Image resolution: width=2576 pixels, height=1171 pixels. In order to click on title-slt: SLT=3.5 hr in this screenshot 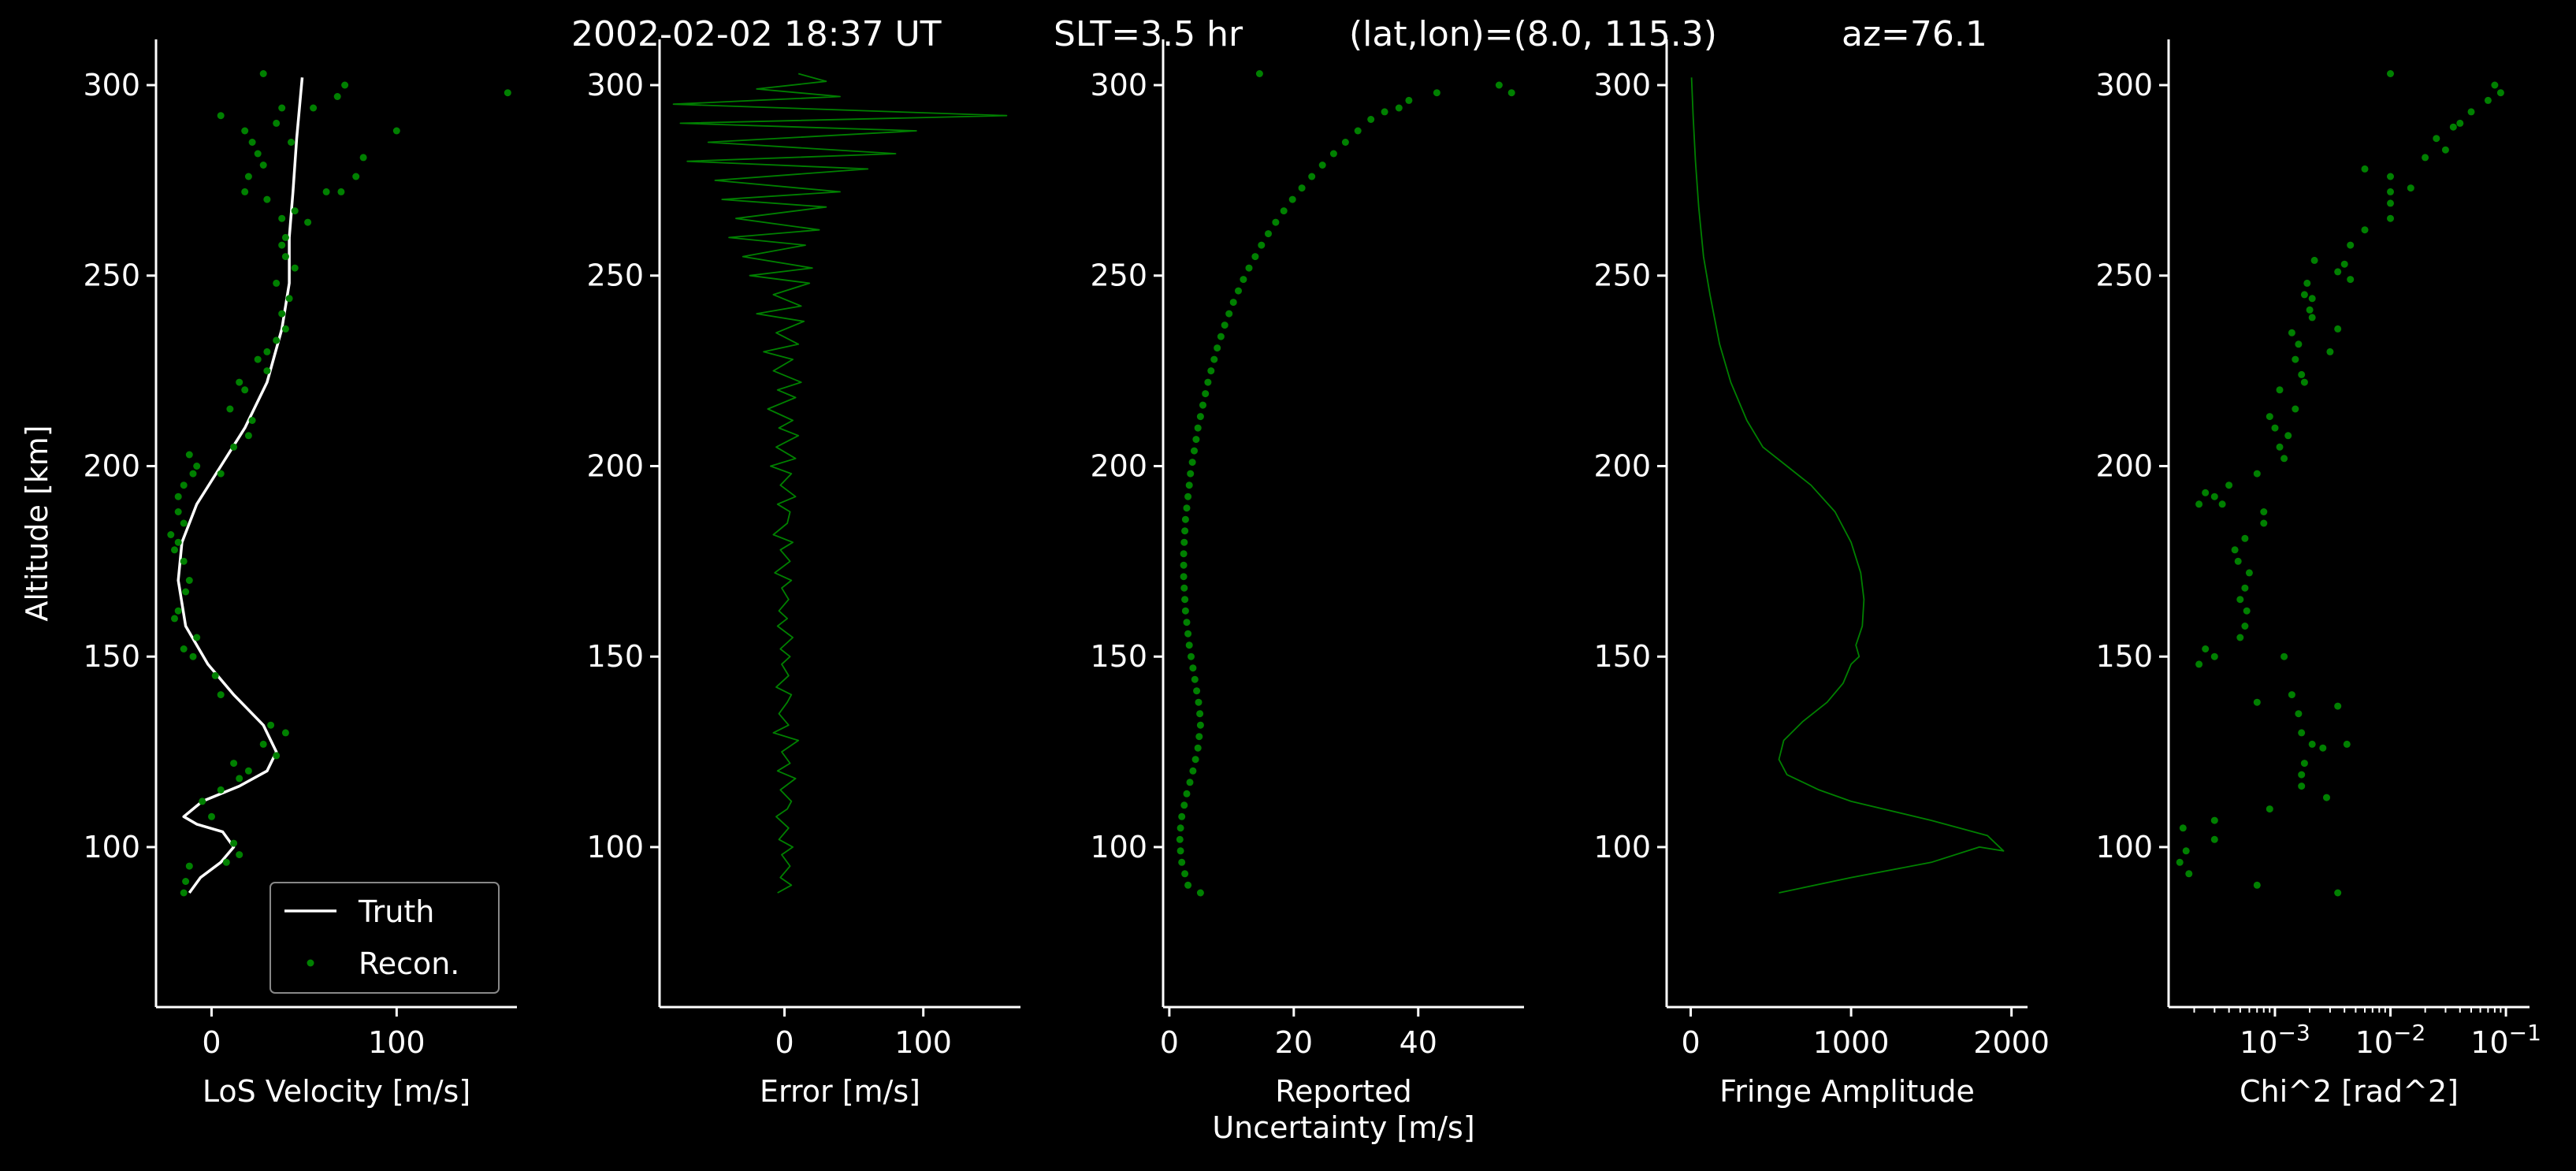, I will do `click(1148, 34)`.